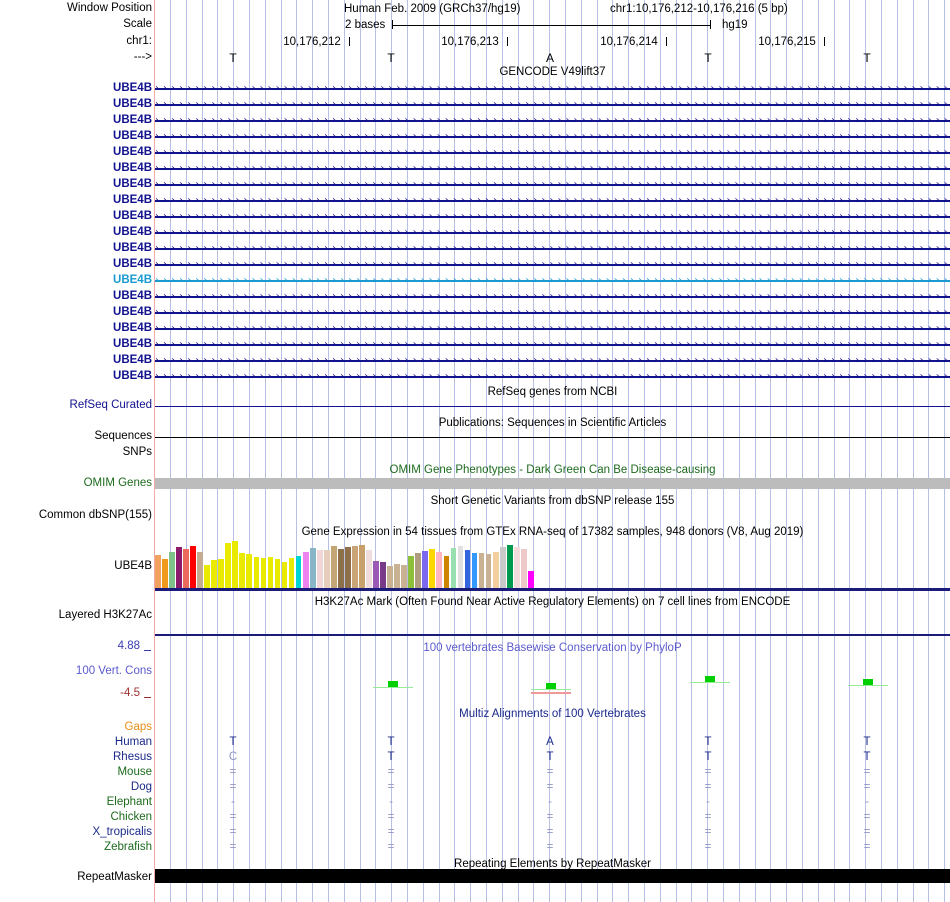  I want to click on refseq-feature-line, so click(552, 406).